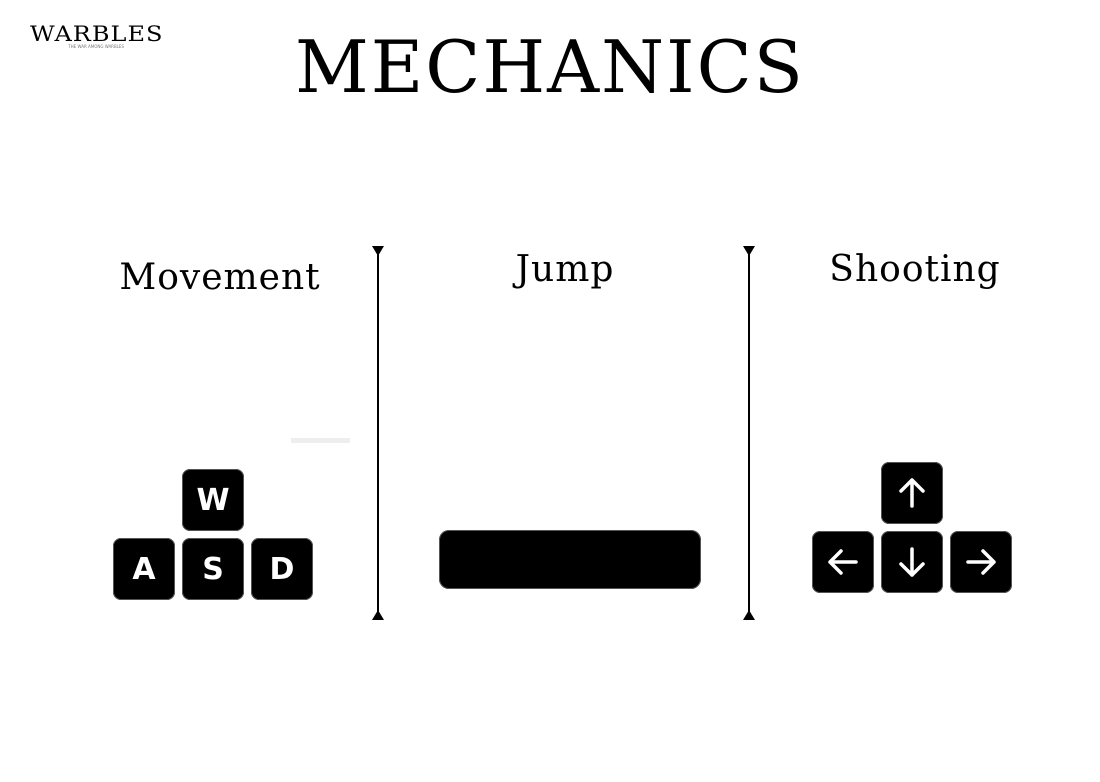 This screenshot has height=782, width=1100. I want to click on arrow-left-icon, so click(843, 562).